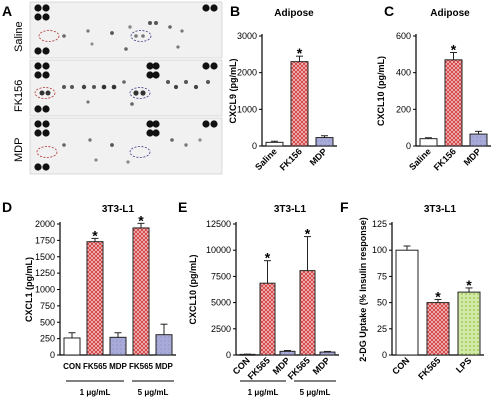  I want to click on panel-e-label: E, so click(182, 207).